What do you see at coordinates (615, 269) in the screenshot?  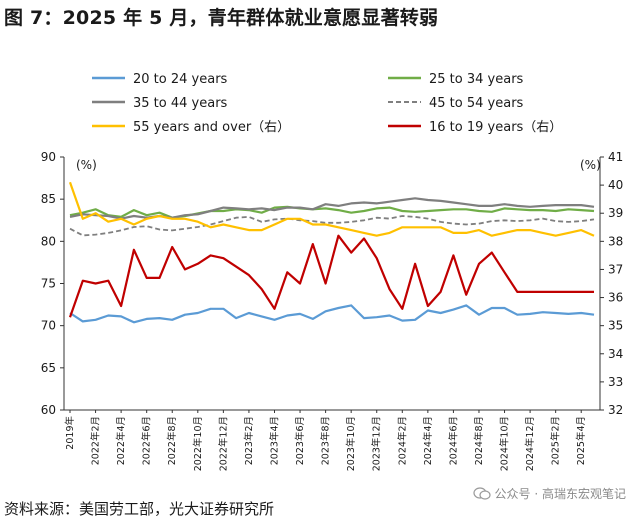 I see `right-tick-label: 37` at bounding box center [615, 269].